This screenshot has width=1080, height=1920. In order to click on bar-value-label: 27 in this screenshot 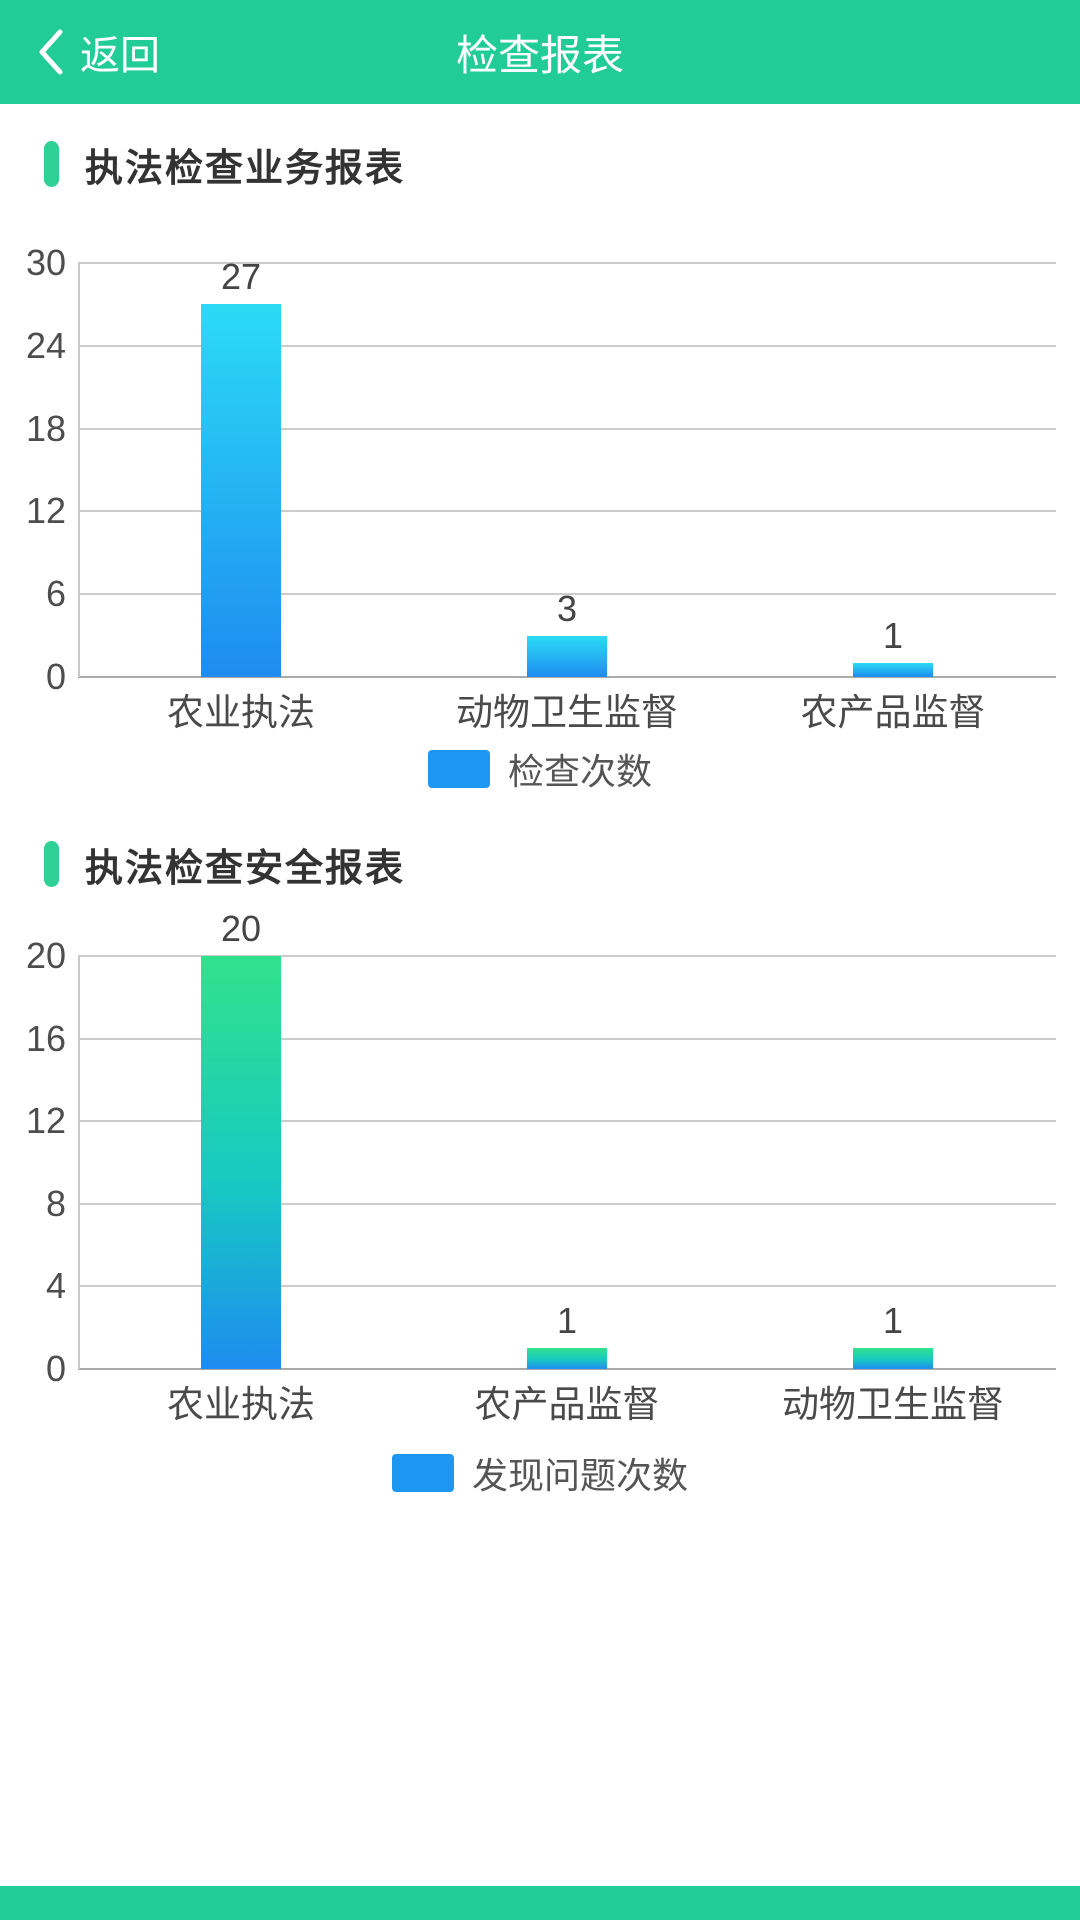, I will do `click(241, 277)`.